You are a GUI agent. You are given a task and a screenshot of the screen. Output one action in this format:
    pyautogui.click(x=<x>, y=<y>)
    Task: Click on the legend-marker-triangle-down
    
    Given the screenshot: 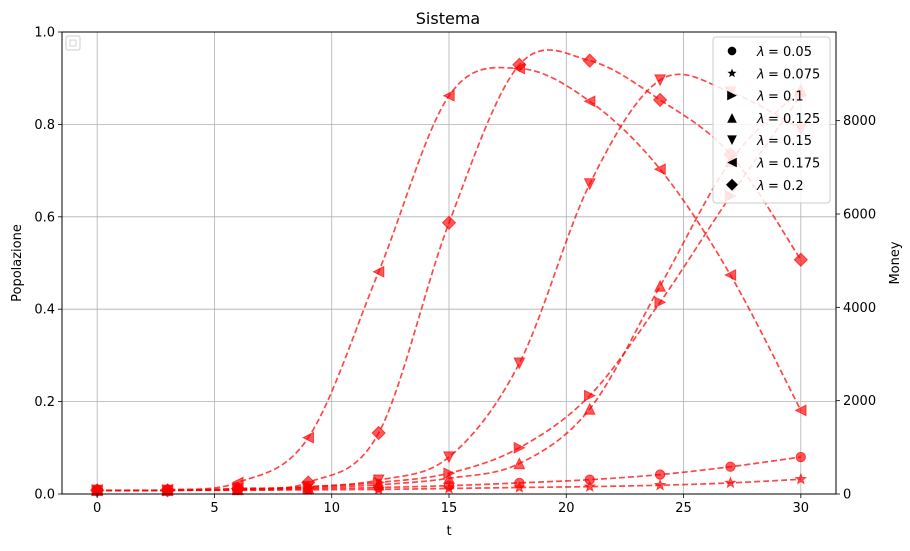 What is the action you would take?
    pyautogui.click(x=732, y=140)
    